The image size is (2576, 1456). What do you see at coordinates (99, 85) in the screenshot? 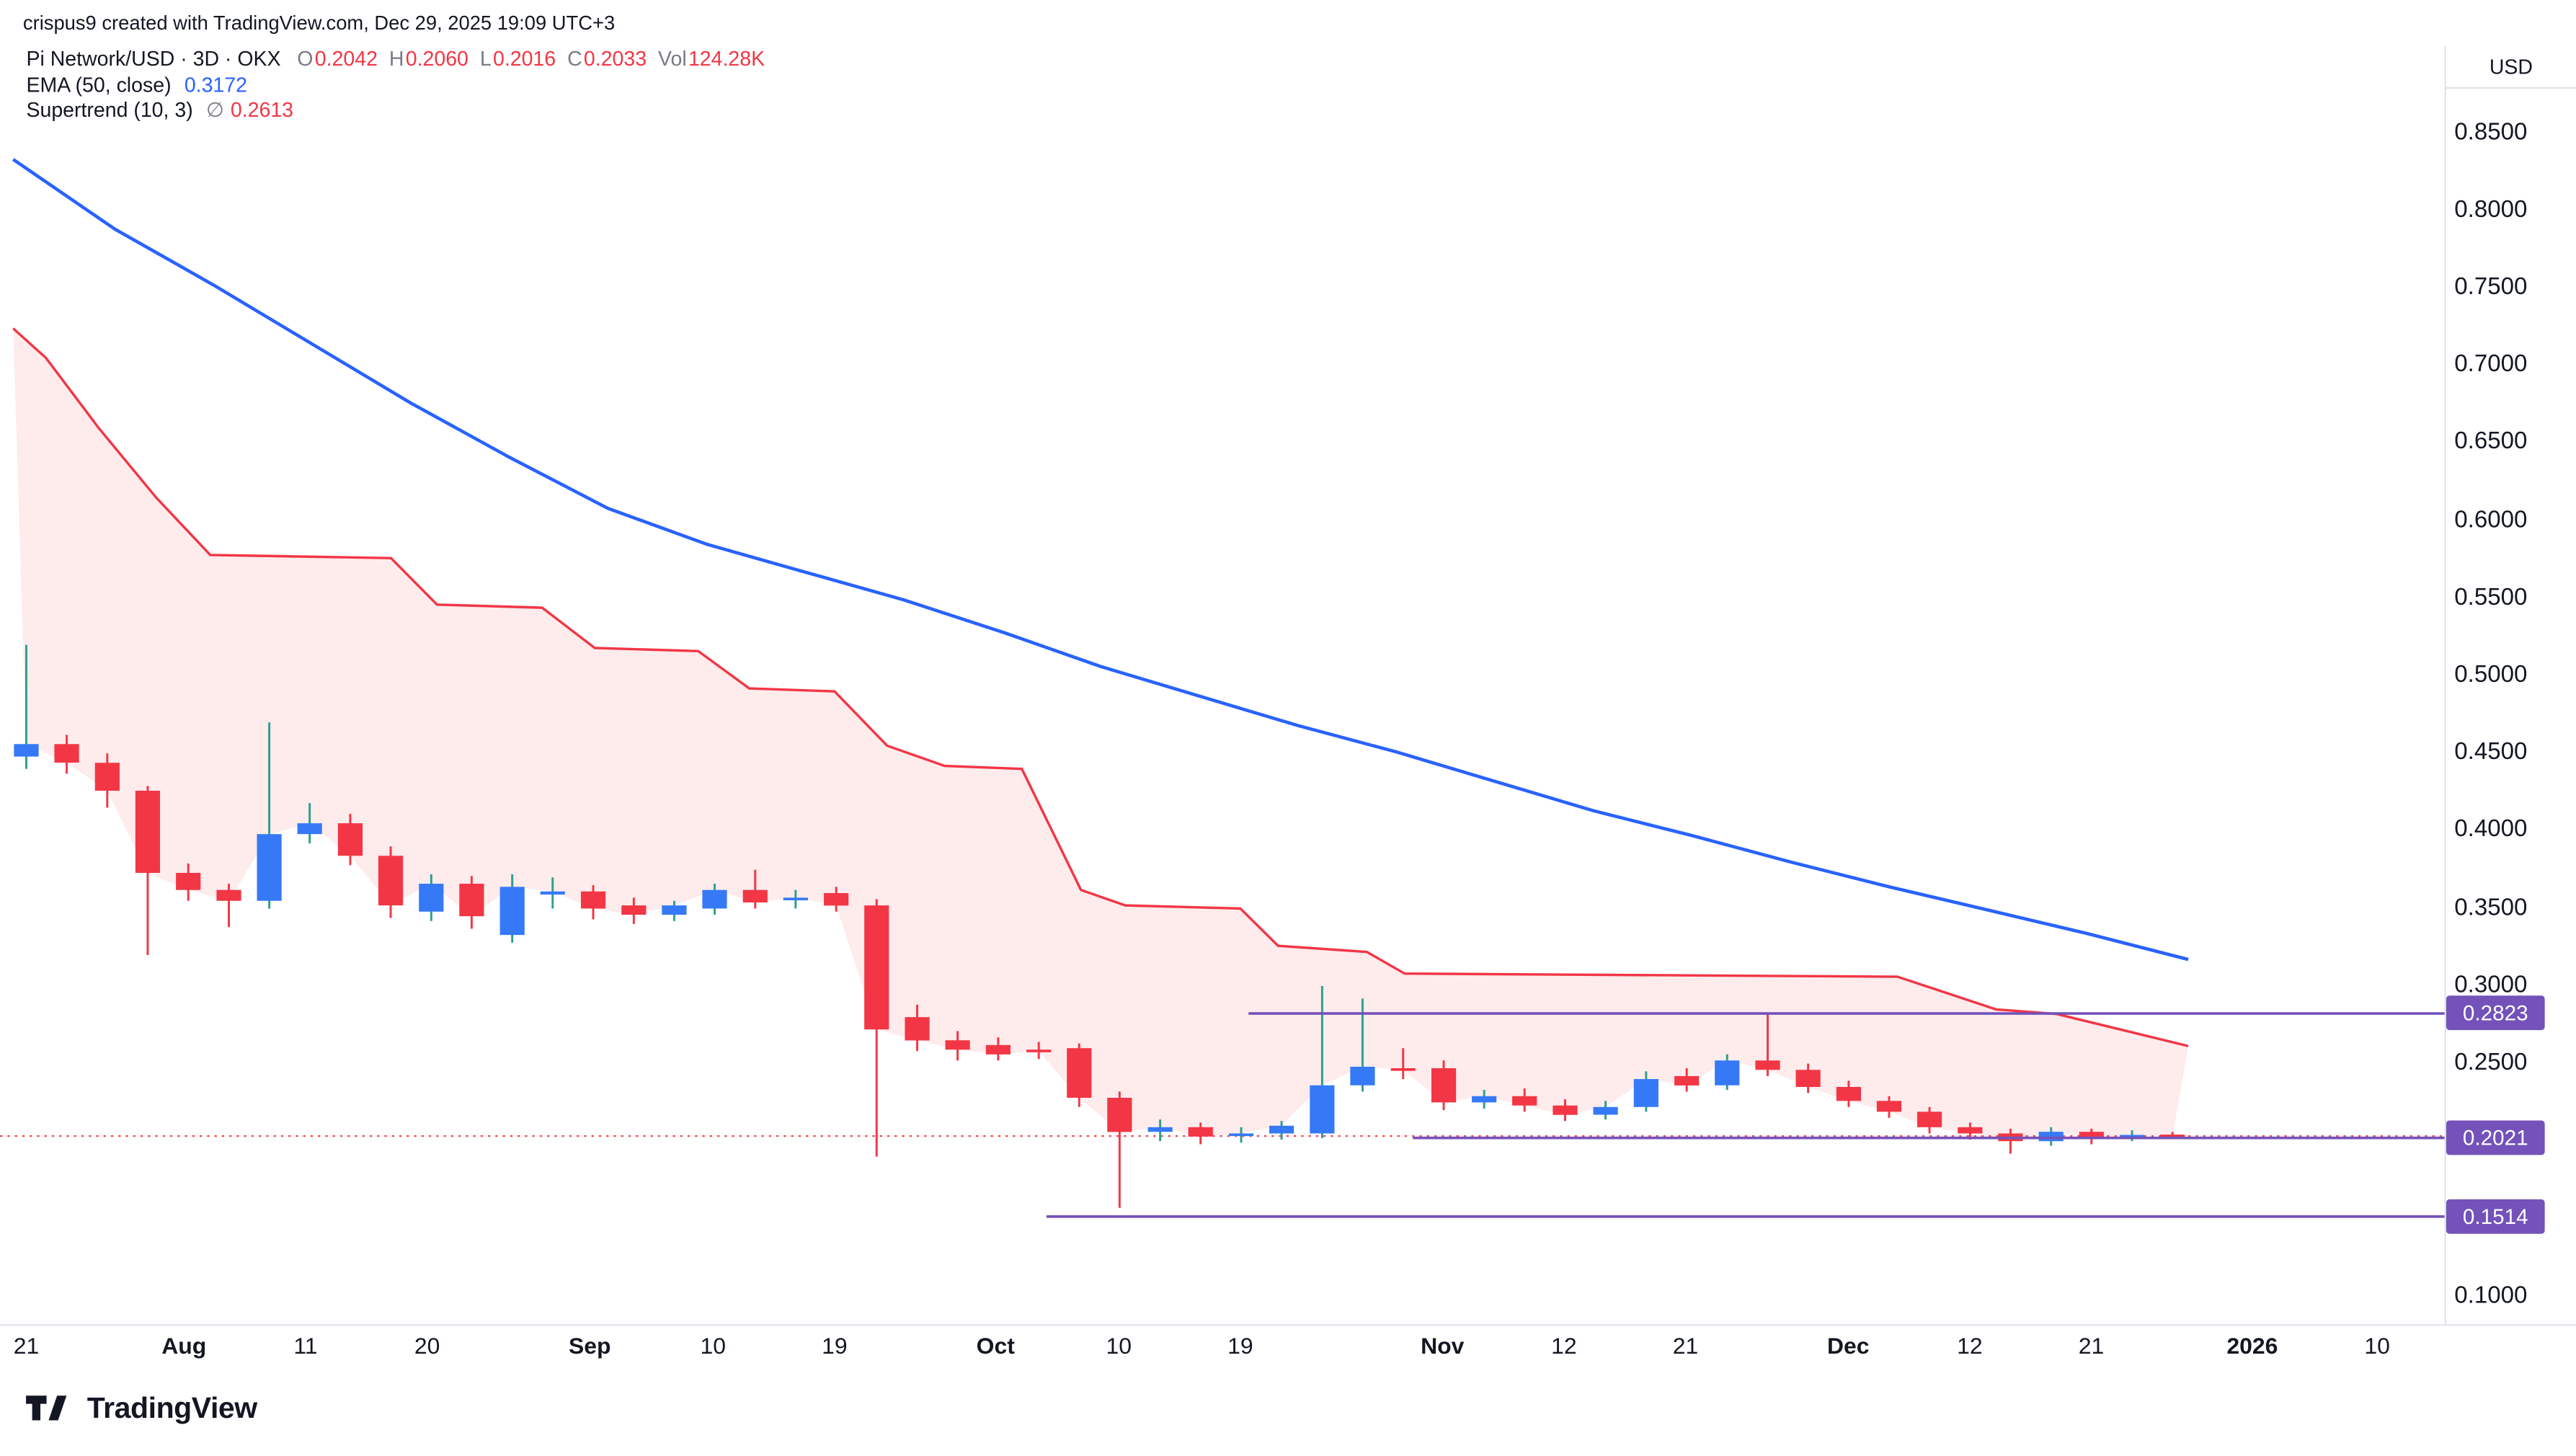
I see `ema-label: EMA (50, close)` at bounding box center [99, 85].